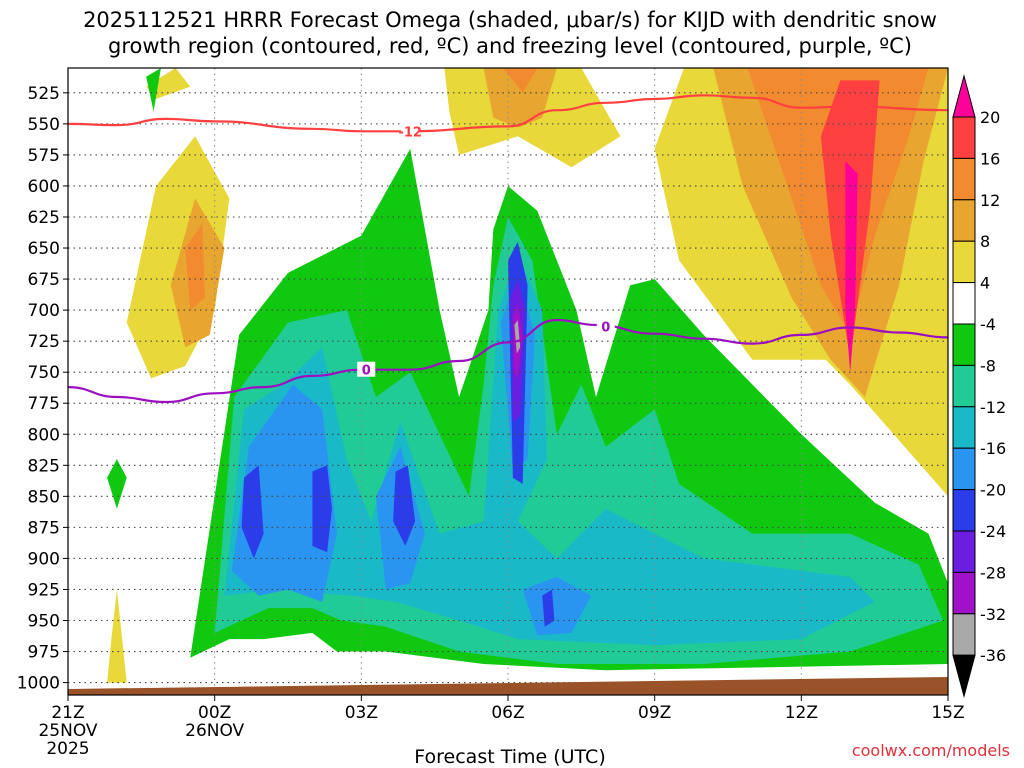 The height and width of the screenshot is (768, 1024). I want to click on colorbar-label-11: -28, so click(993, 572).